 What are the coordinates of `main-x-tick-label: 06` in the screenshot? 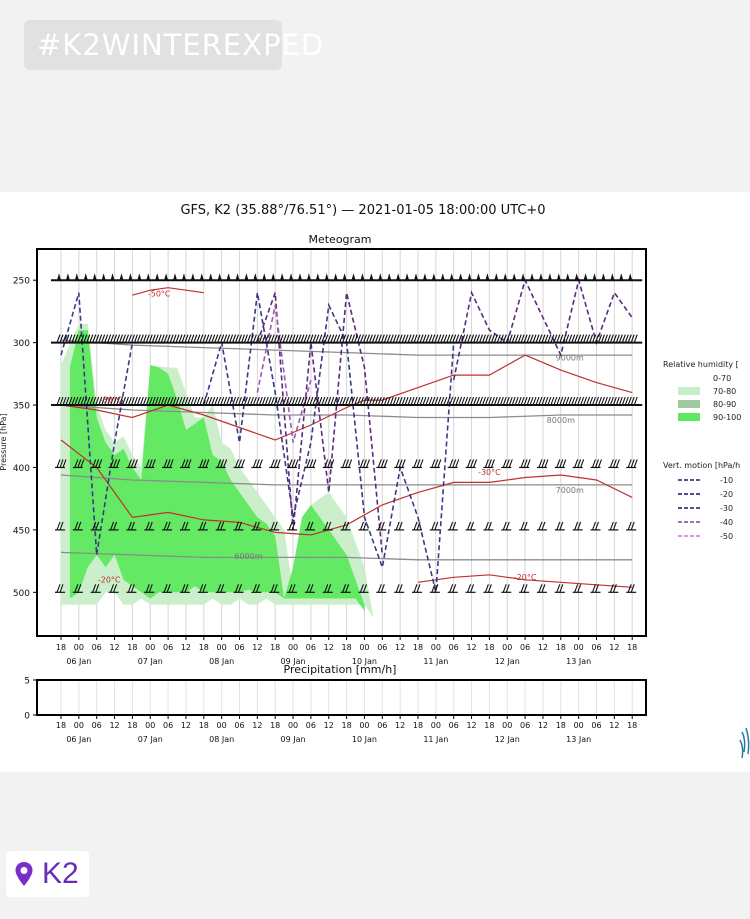 It's located at (311, 647).